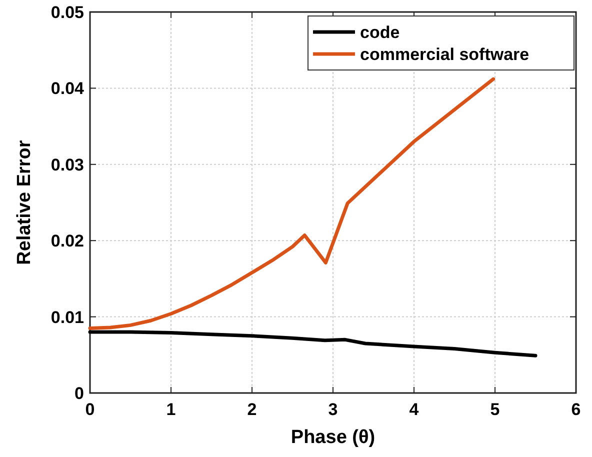 Image resolution: width=592 pixels, height=457 pixels. I want to click on x-tick-label: 6, so click(576, 409).